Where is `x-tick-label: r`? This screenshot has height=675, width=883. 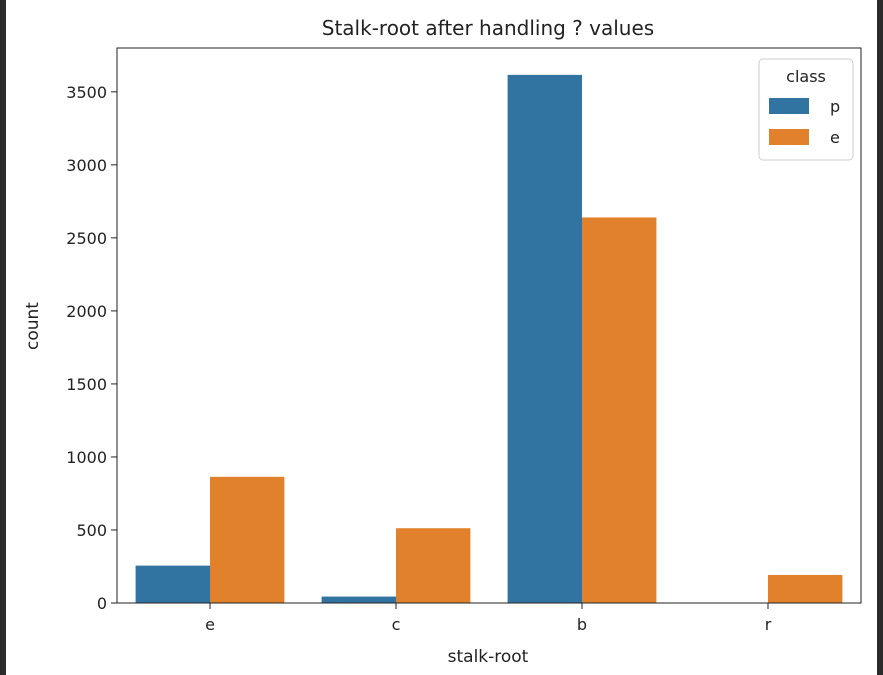
x-tick-label: r is located at coordinates (768, 624).